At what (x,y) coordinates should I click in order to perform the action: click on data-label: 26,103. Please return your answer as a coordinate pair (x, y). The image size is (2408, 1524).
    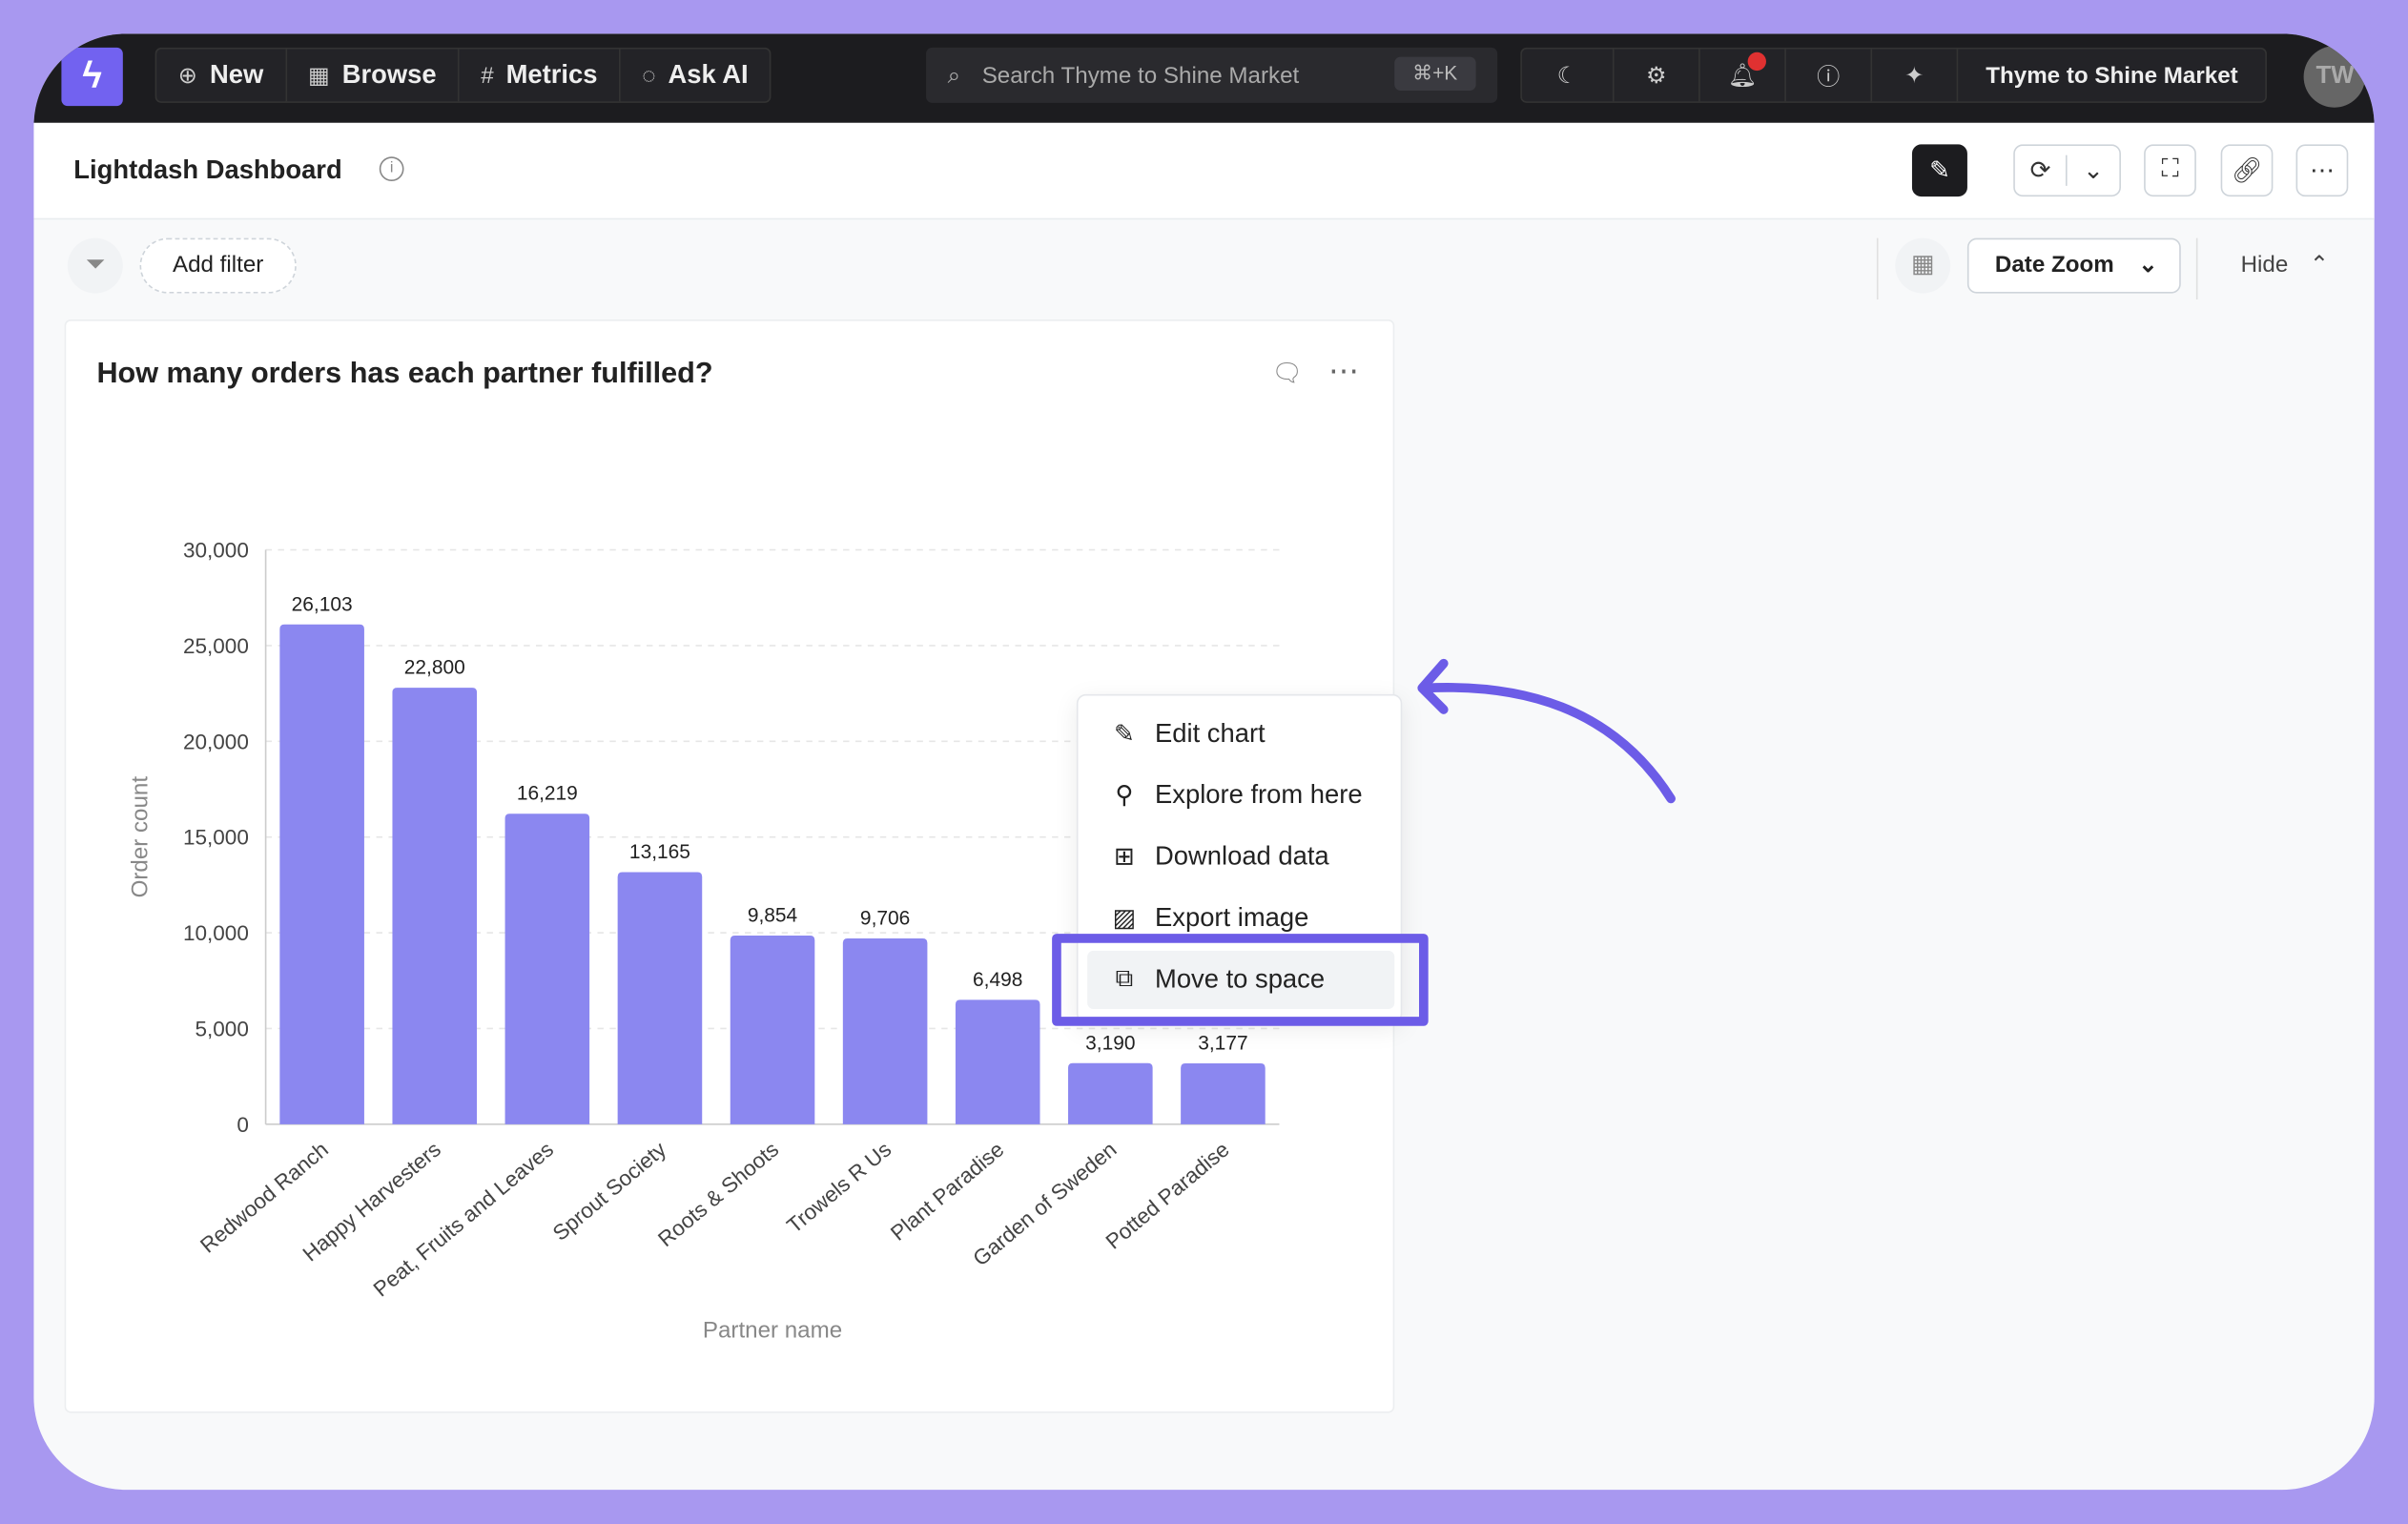
    Looking at the image, I should click on (322, 604).